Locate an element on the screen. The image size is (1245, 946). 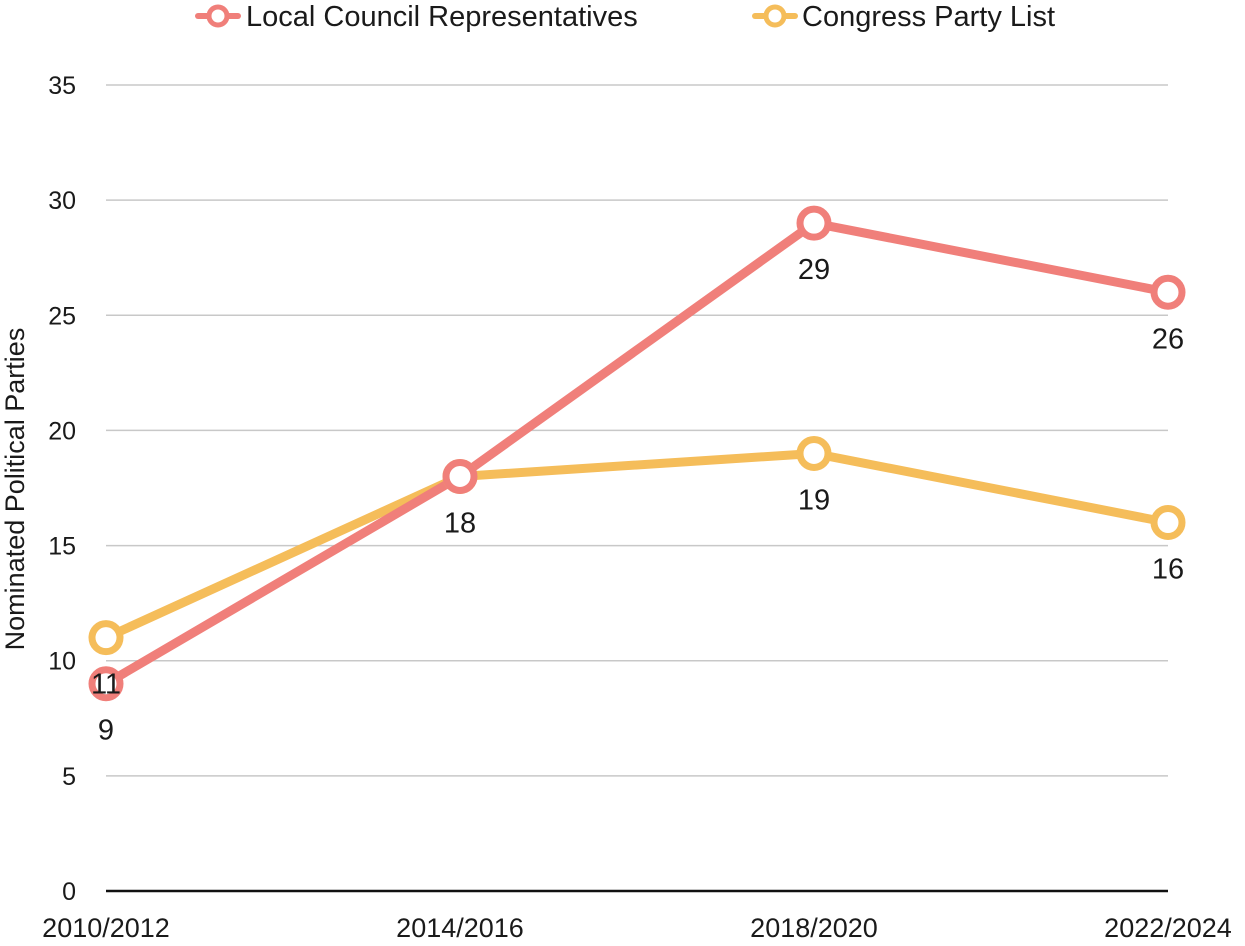
y-tick-label-30: 30 is located at coordinates (62, 201).